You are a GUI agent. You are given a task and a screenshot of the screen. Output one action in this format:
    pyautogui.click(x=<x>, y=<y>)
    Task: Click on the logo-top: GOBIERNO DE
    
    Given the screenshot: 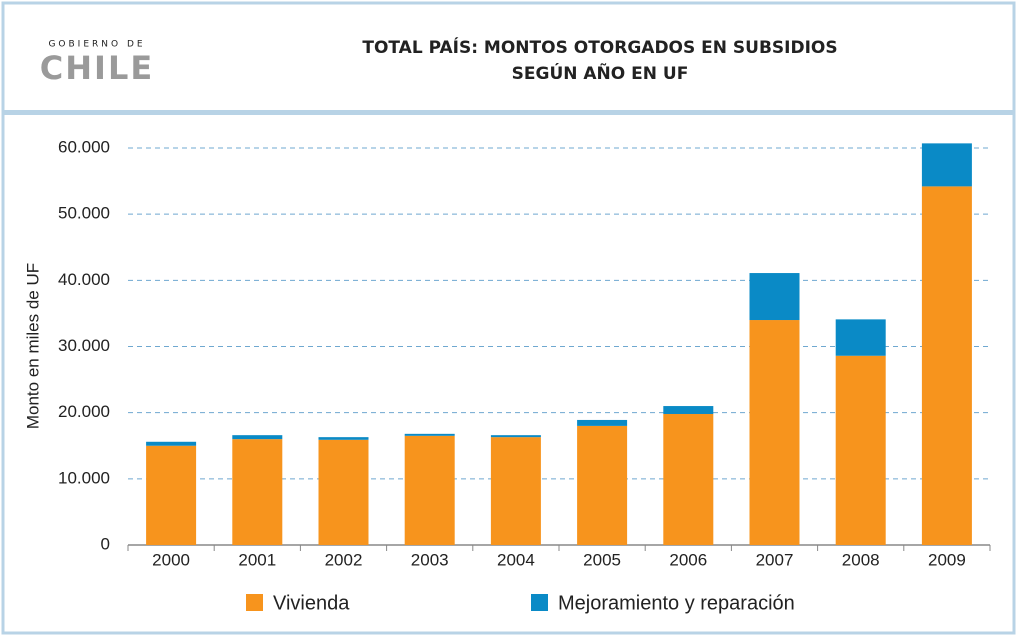 What is the action you would take?
    pyautogui.click(x=96, y=45)
    